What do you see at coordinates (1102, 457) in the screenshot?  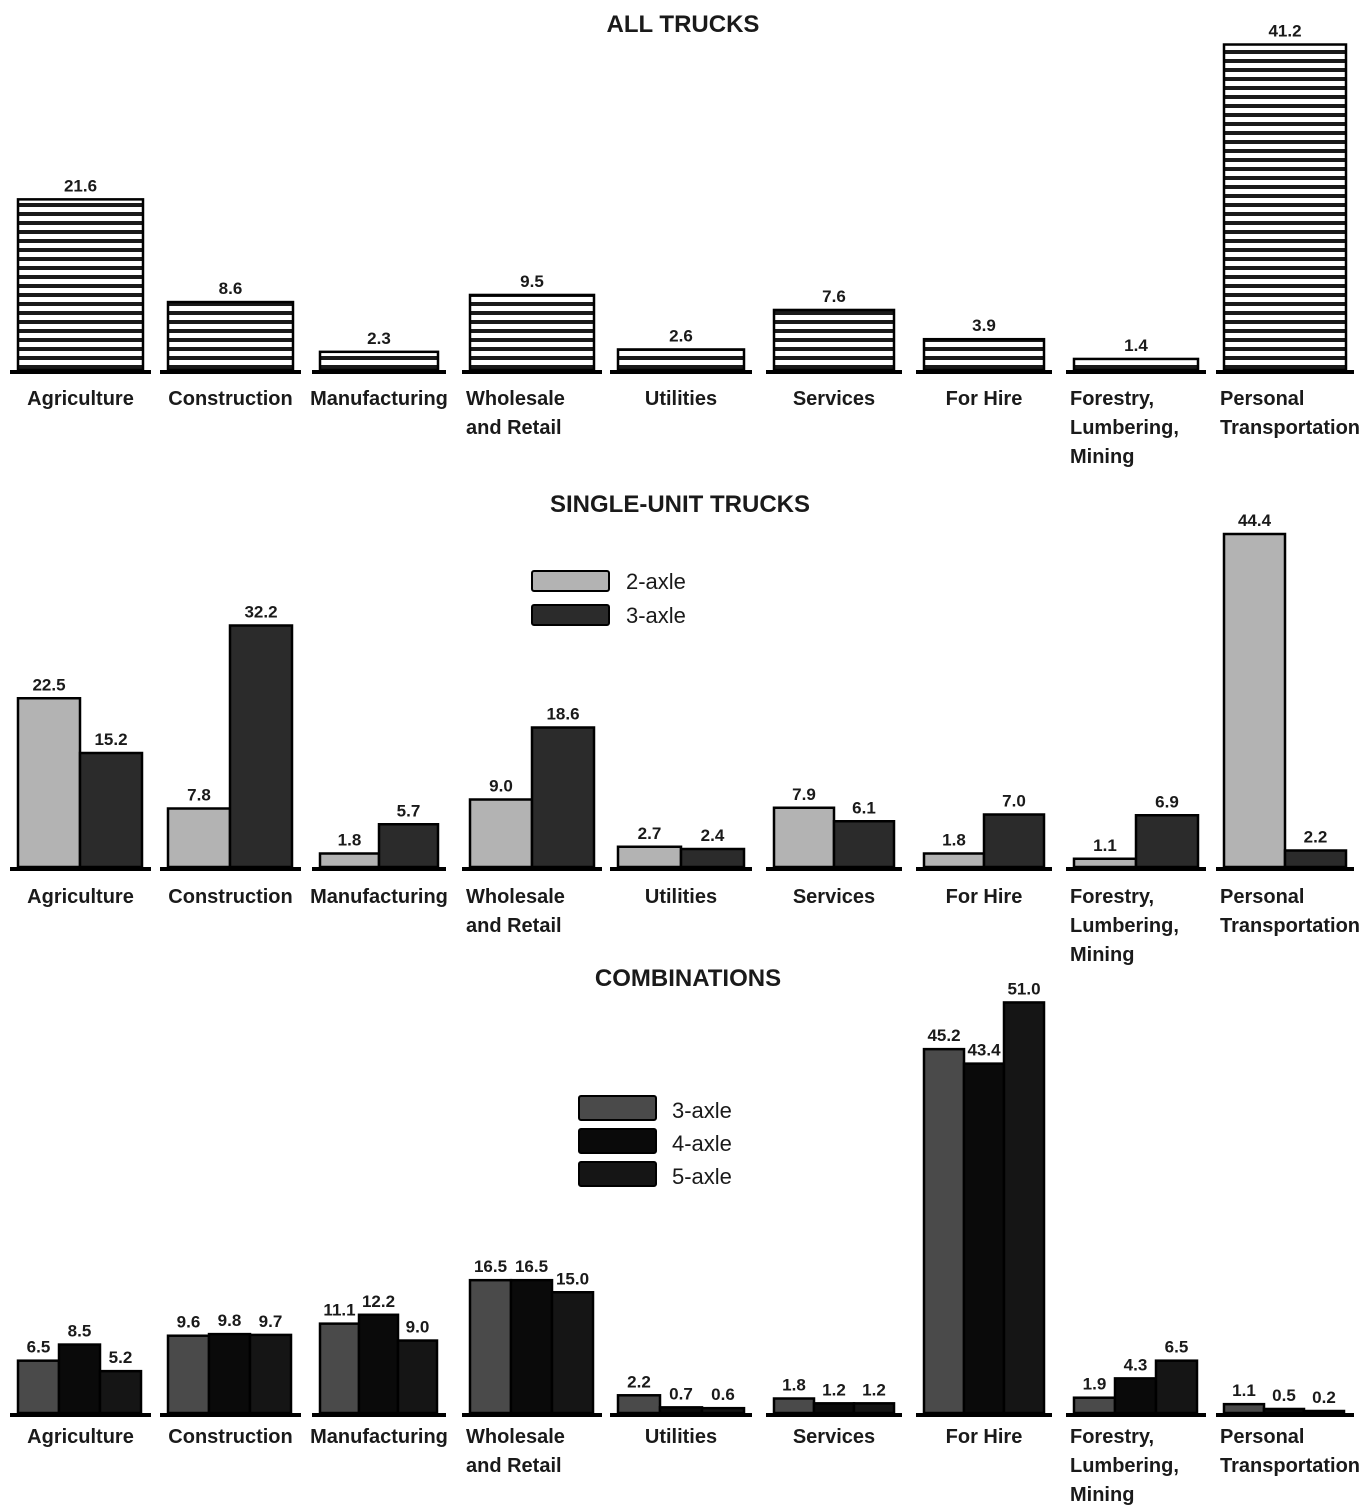 I see `category-label: Mining` at bounding box center [1102, 457].